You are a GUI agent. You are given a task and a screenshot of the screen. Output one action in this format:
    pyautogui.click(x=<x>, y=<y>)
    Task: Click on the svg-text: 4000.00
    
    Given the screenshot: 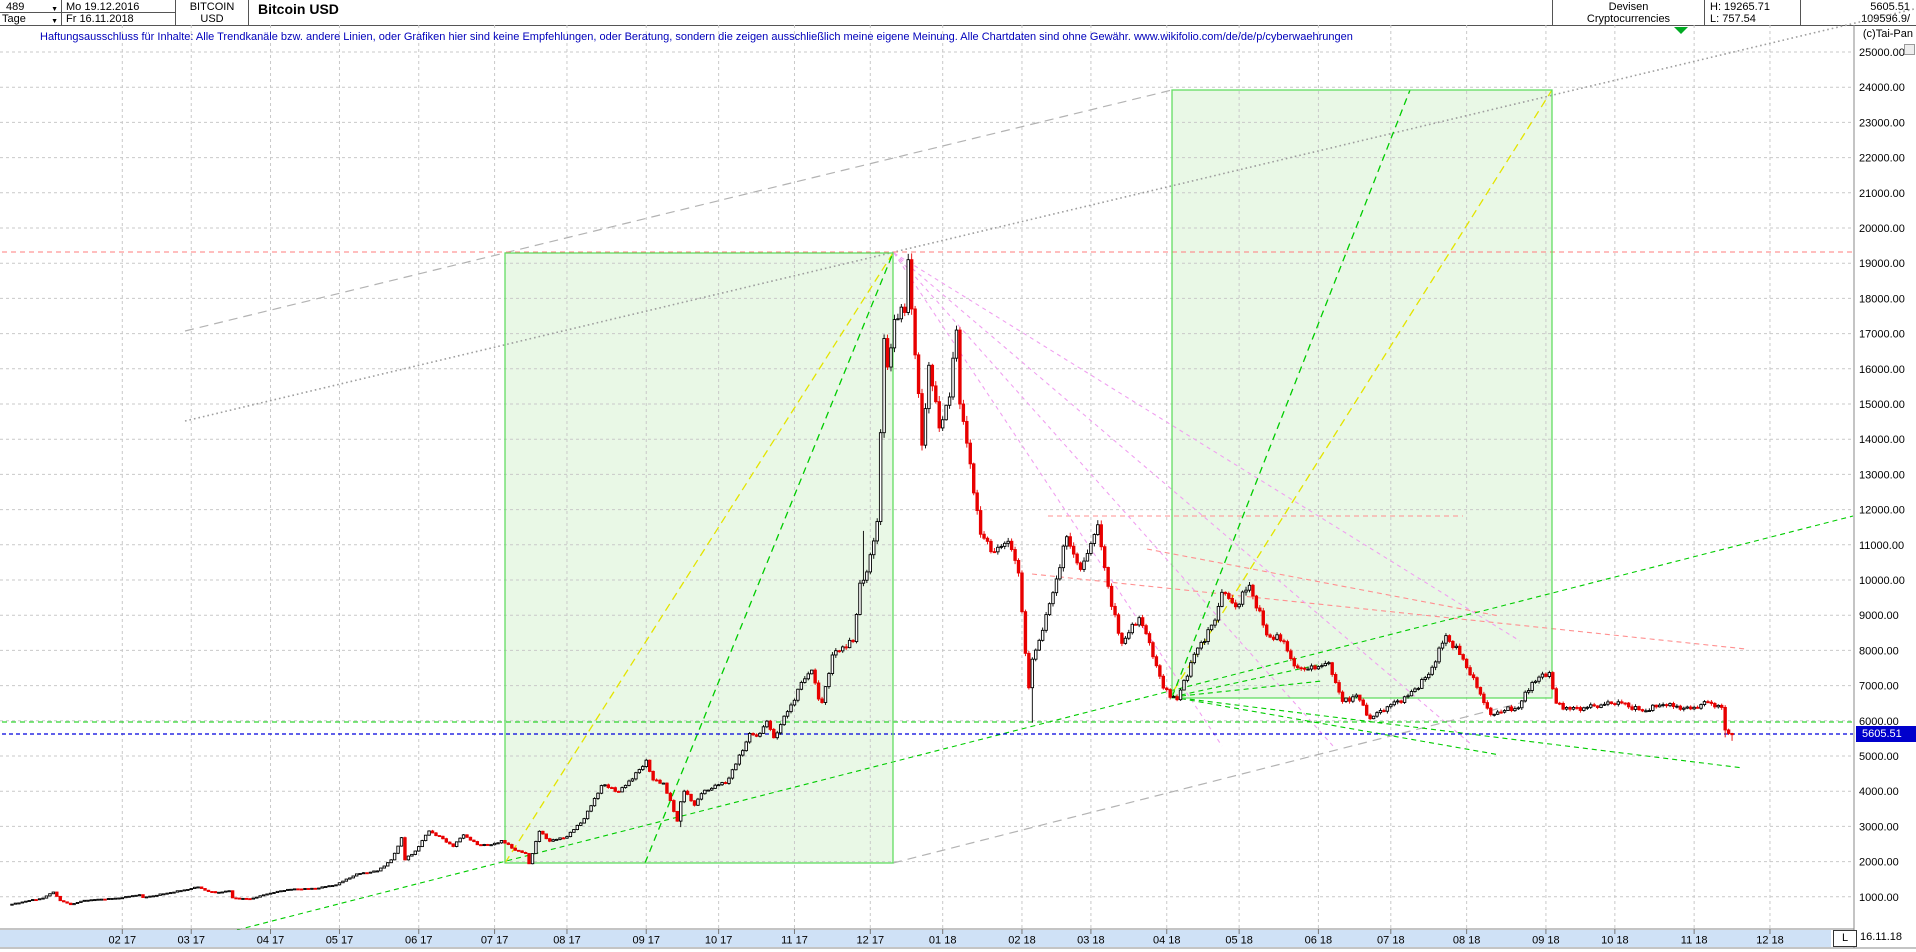 What is the action you would take?
    pyautogui.click(x=1879, y=792)
    